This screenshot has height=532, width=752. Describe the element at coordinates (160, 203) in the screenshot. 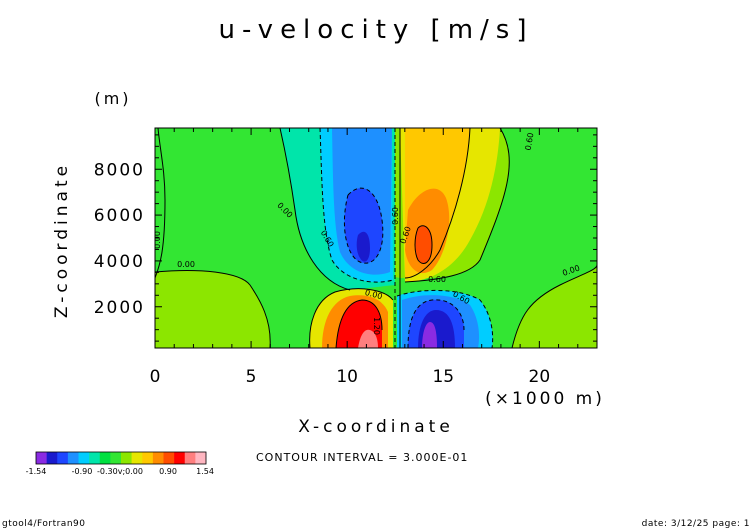

I see `contour-zero-topleft` at that location.